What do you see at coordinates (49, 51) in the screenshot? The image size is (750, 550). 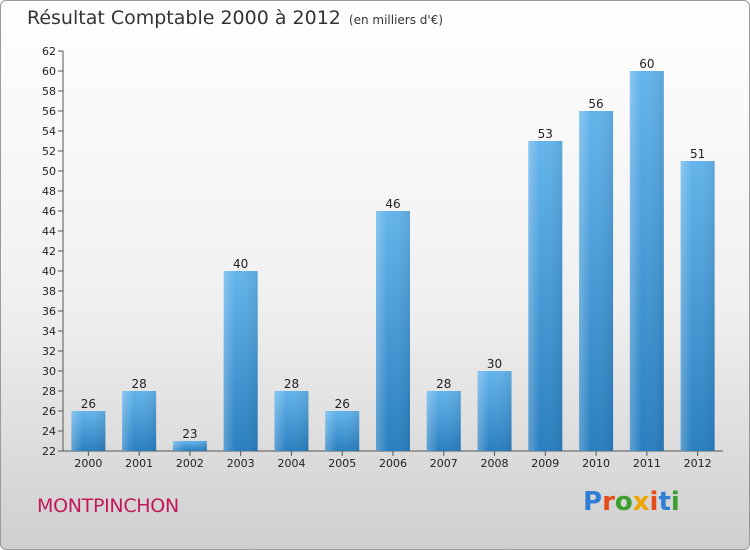 I see `y-tick-label: 62` at bounding box center [49, 51].